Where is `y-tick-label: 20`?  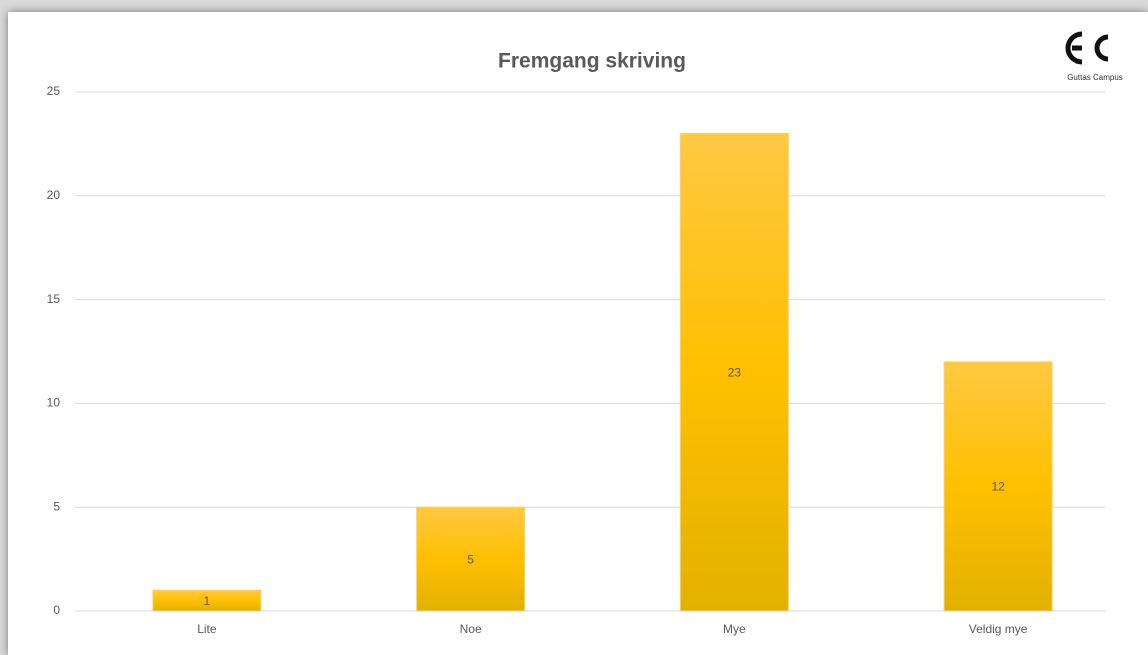 y-tick-label: 20 is located at coordinates (54, 195).